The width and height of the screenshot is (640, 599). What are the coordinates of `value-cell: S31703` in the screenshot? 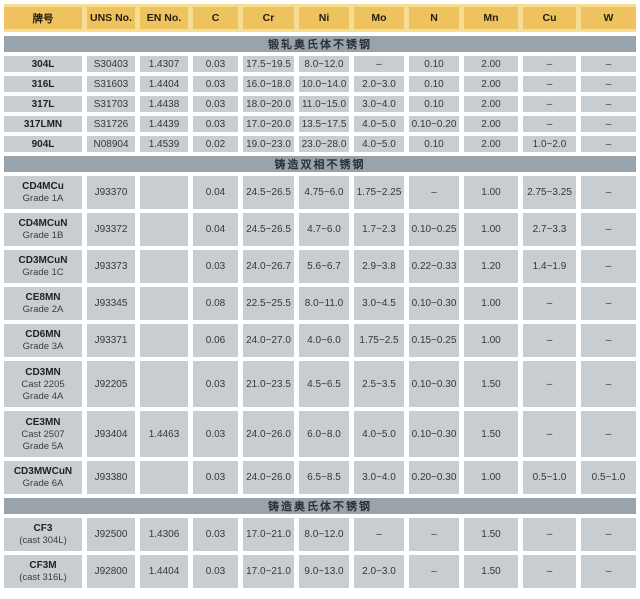 It's located at (111, 104).